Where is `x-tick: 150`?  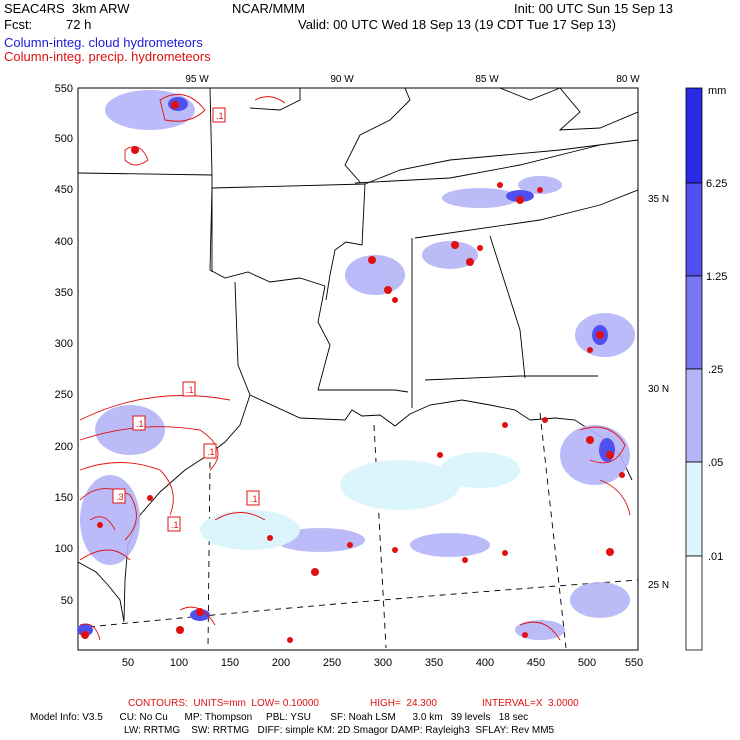 x-tick: 150 is located at coordinates (230, 663).